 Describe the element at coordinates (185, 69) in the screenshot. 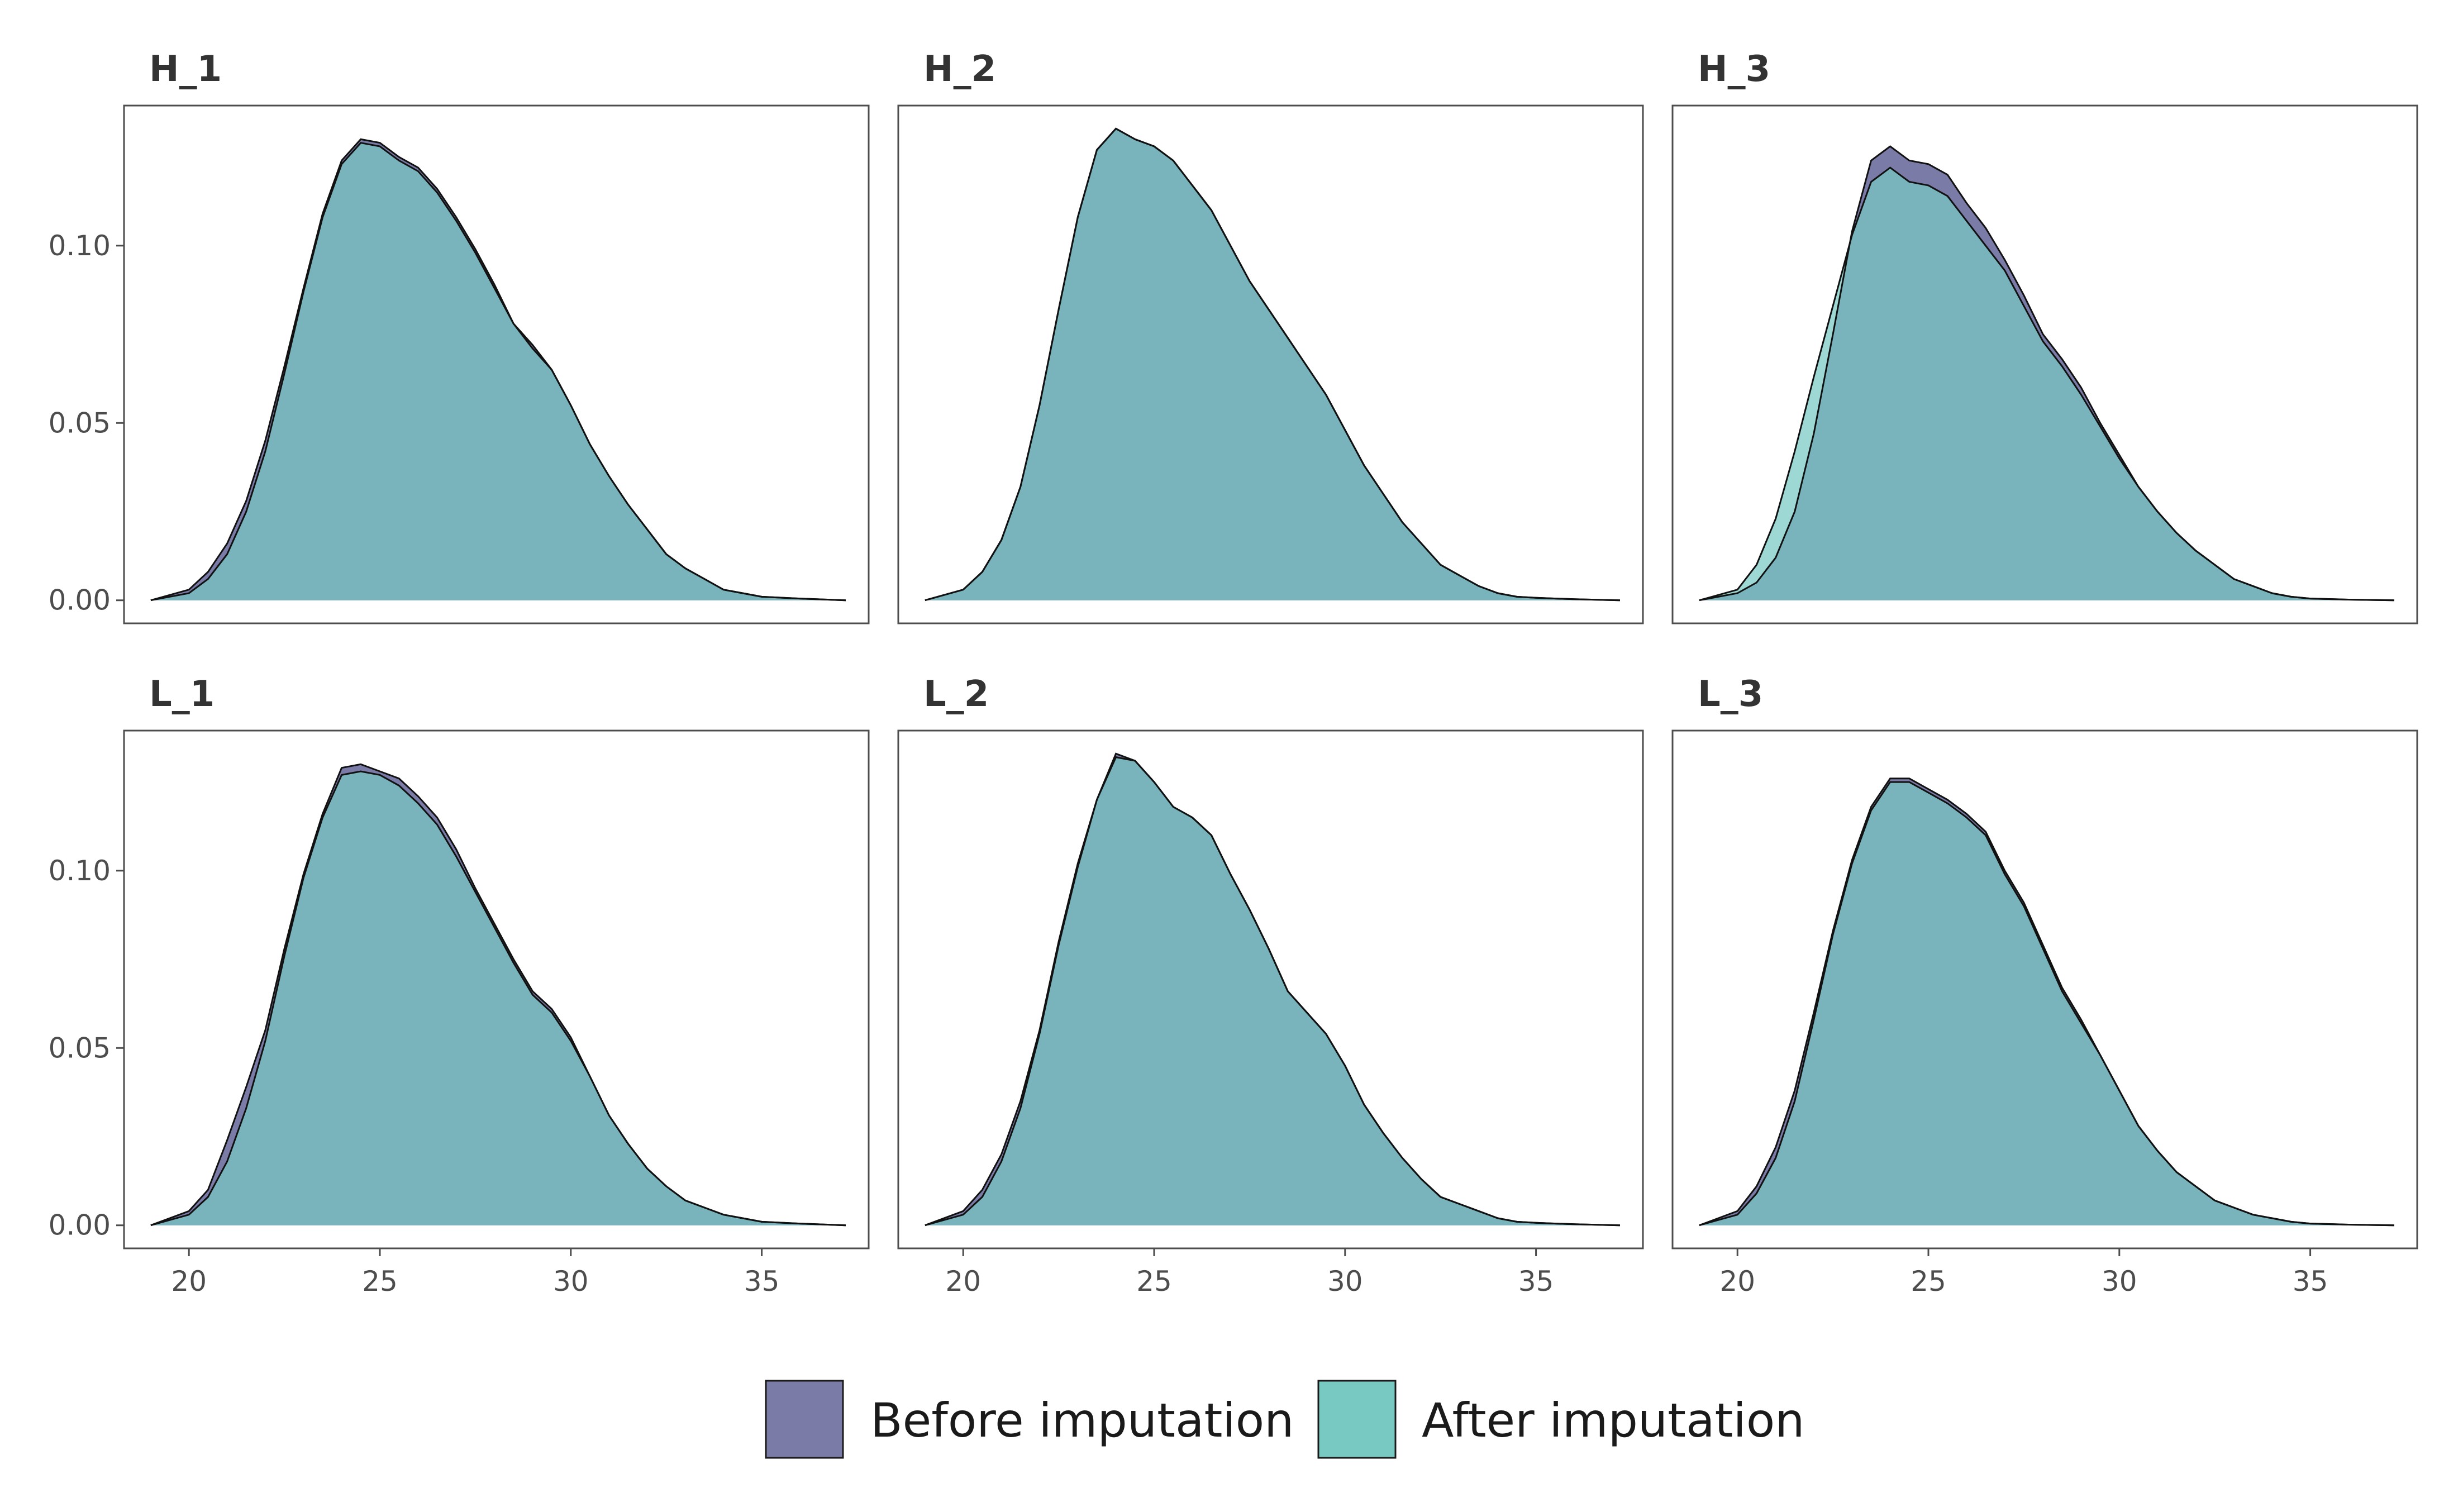

I see `panel-title: H_1` at that location.